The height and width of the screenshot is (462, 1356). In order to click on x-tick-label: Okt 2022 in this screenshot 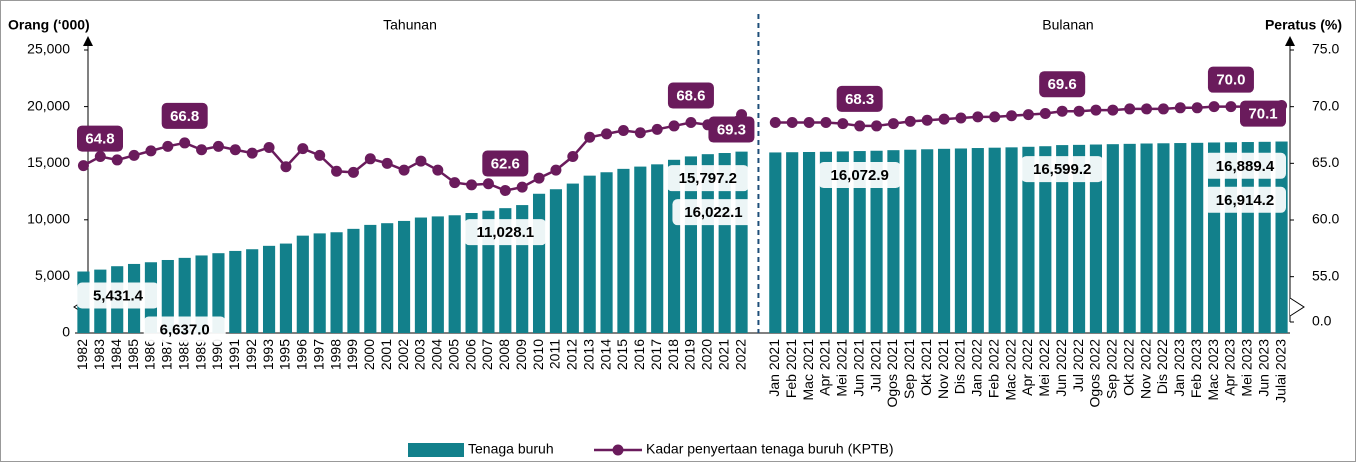, I will do `click(1128, 367)`.